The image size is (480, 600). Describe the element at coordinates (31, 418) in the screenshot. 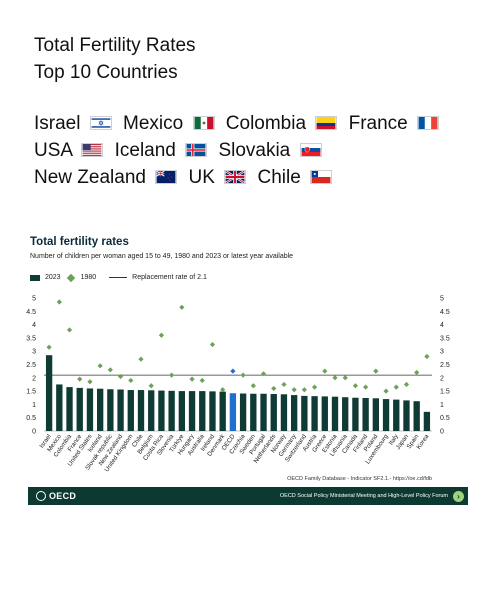

I see `y-tick-label-left: 0.5` at that location.